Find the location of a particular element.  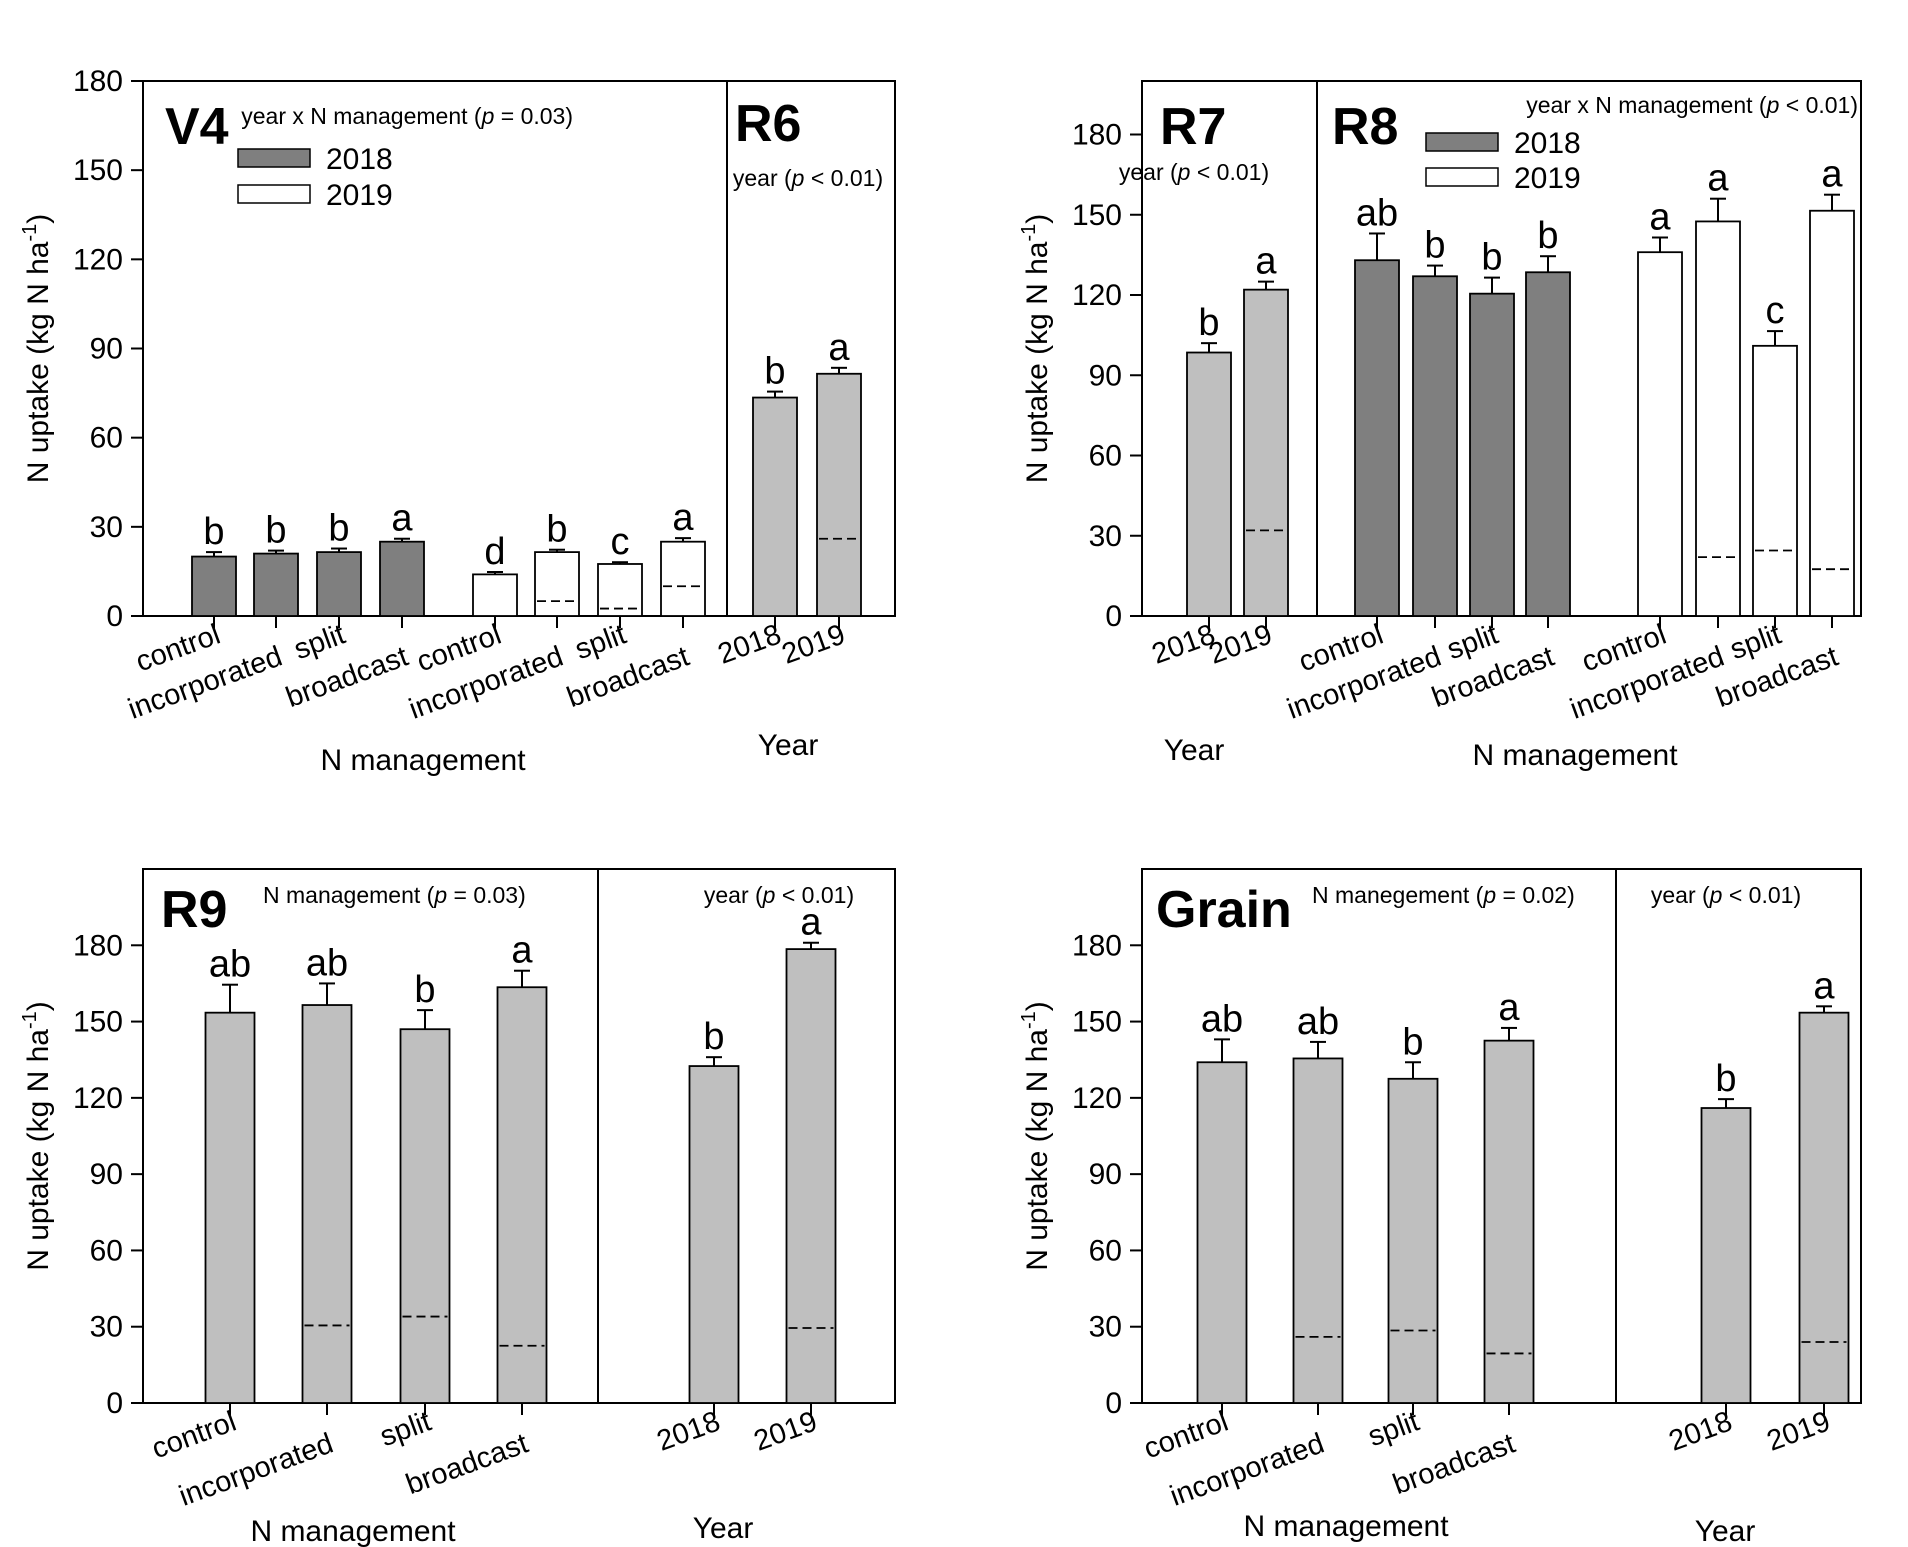

stats-prefix: N management ( is located at coordinates (349, 895).